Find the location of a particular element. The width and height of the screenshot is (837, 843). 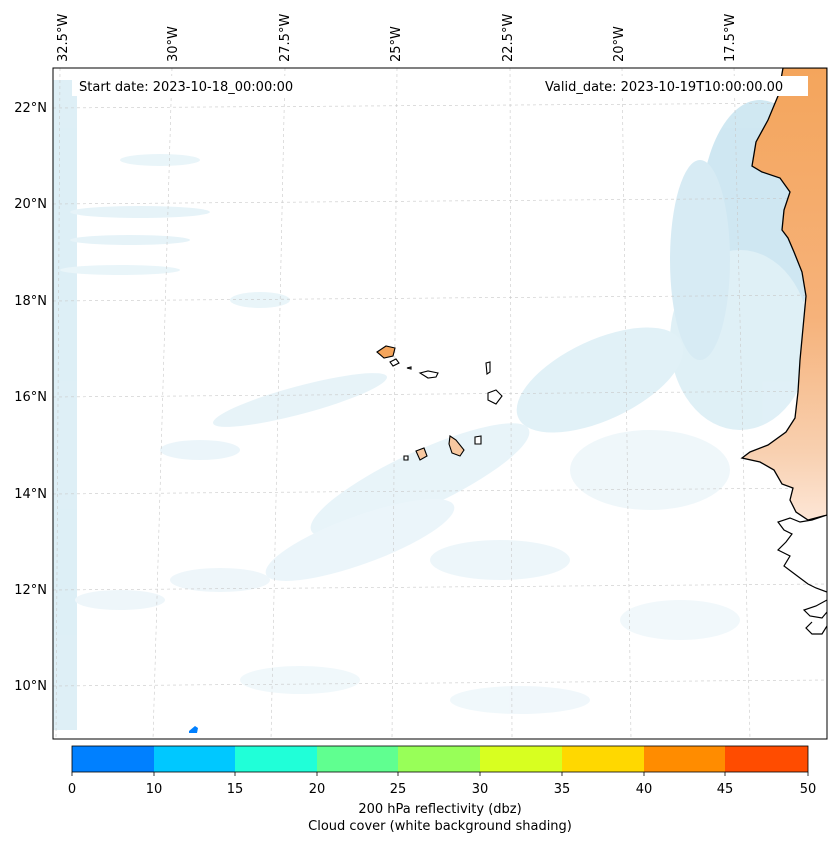

island-sal is located at coordinates (488, 368).